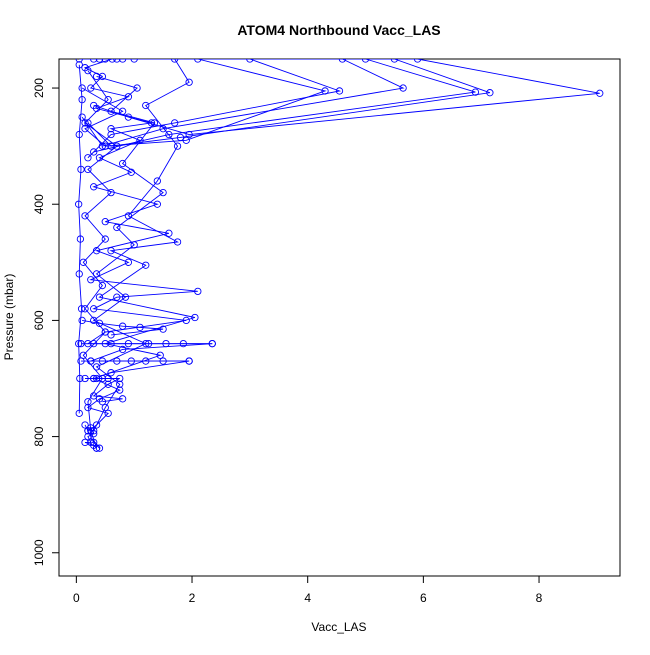  I want to click on x-tick-label: 0, so click(76, 598).